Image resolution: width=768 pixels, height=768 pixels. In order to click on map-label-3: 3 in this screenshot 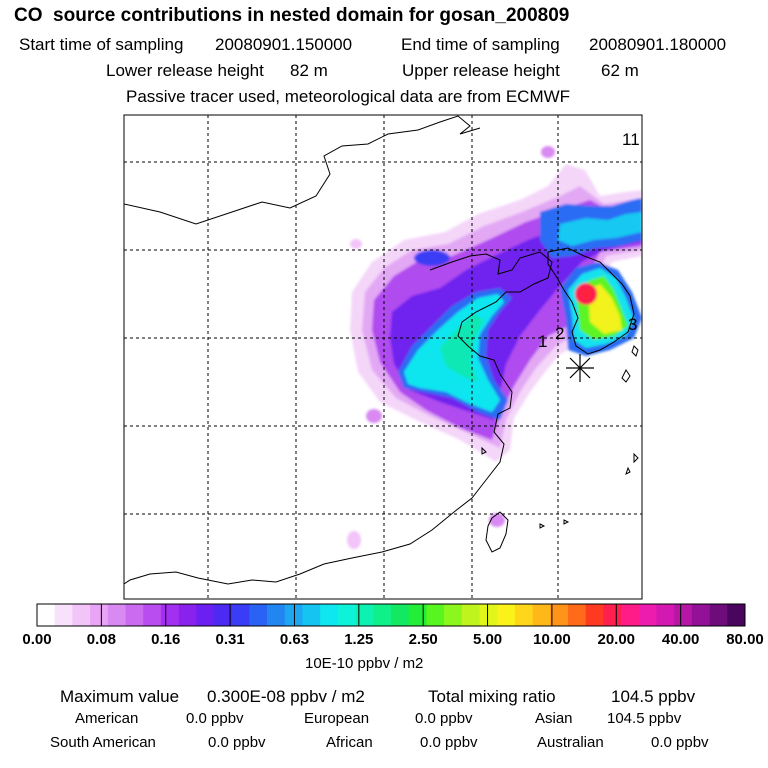, I will do `click(632, 324)`.